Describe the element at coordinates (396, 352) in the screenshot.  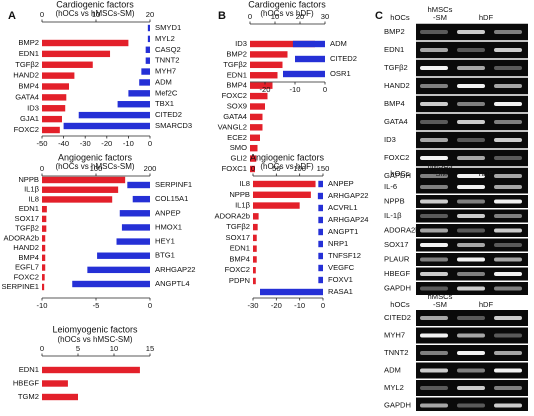
I see `gel-row-label: TNNT2` at that location.